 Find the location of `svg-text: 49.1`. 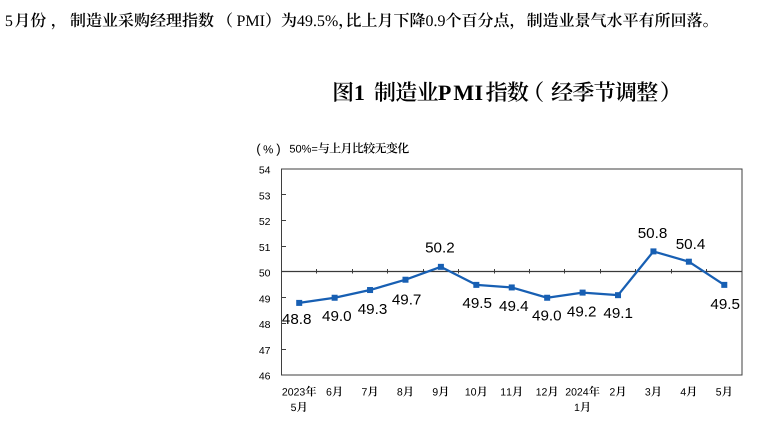

svg-text: 49.1 is located at coordinates (618, 313).